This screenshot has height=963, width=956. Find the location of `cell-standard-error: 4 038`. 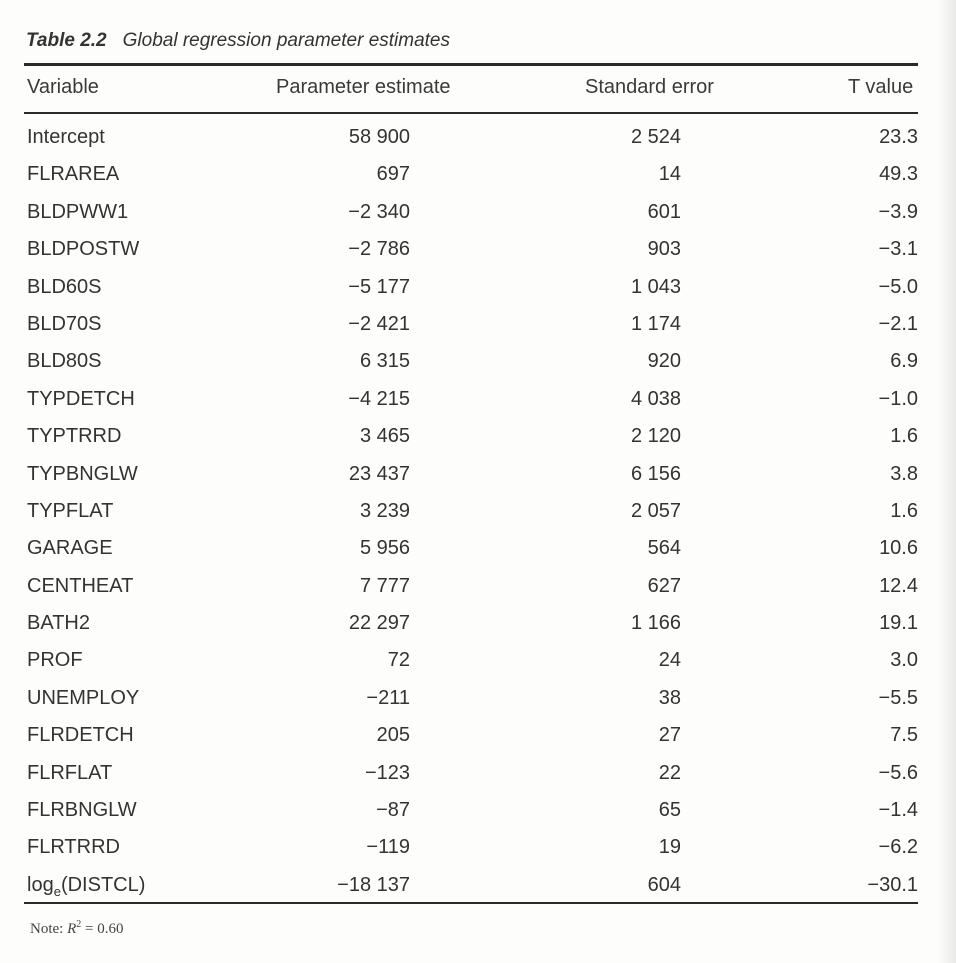

cell-standard-error: 4 038 is located at coordinates (655, 398).